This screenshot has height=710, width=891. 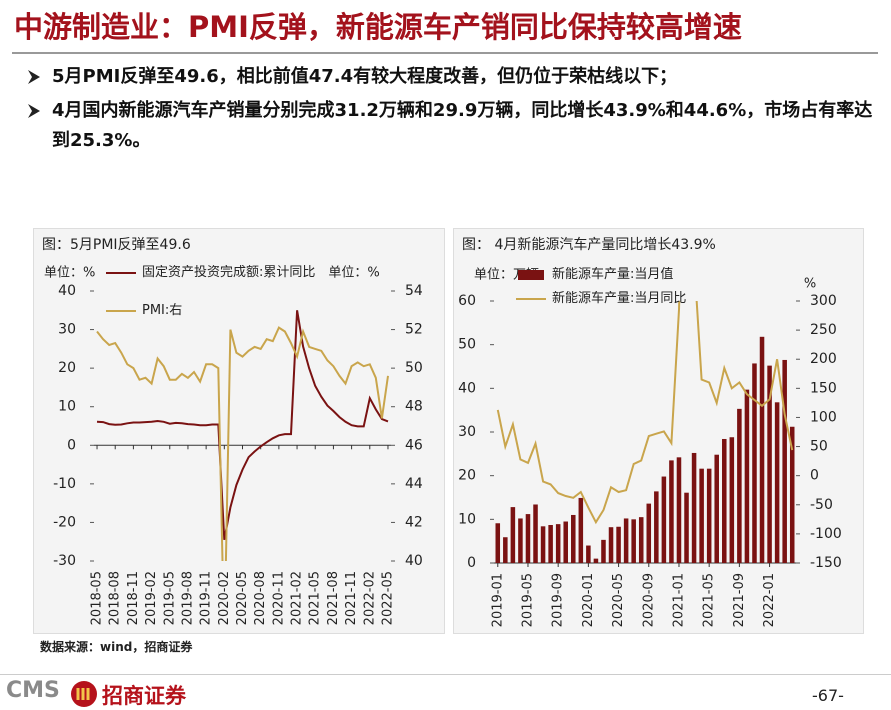 I want to click on x-tick-label: 2020-09, so click(x=648, y=600).